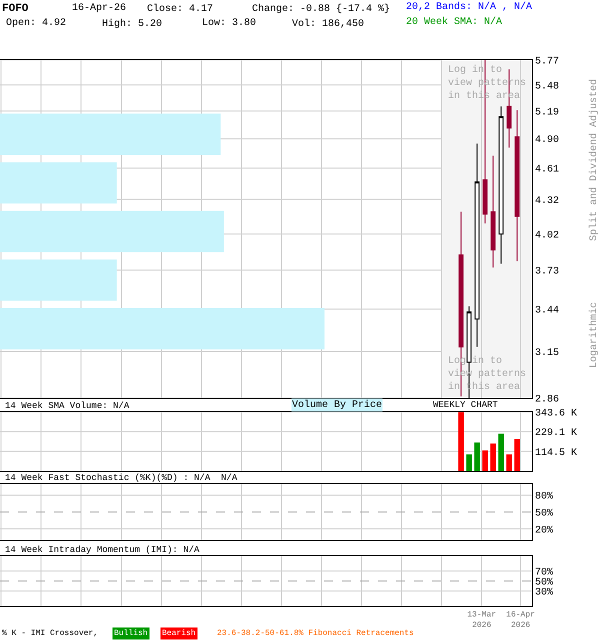 The image size is (600, 640). I want to click on y-tick-label: 70%, so click(544, 573).